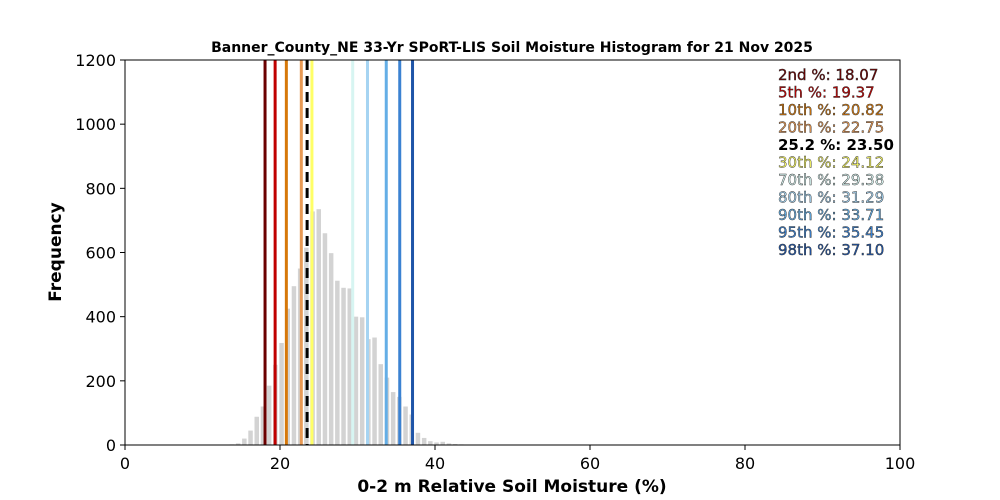 The image size is (1000, 500). What do you see at coordinates (125, 463) in the screenshot?
I see `x-tick-label: 0` at bounding box center [125, 463].